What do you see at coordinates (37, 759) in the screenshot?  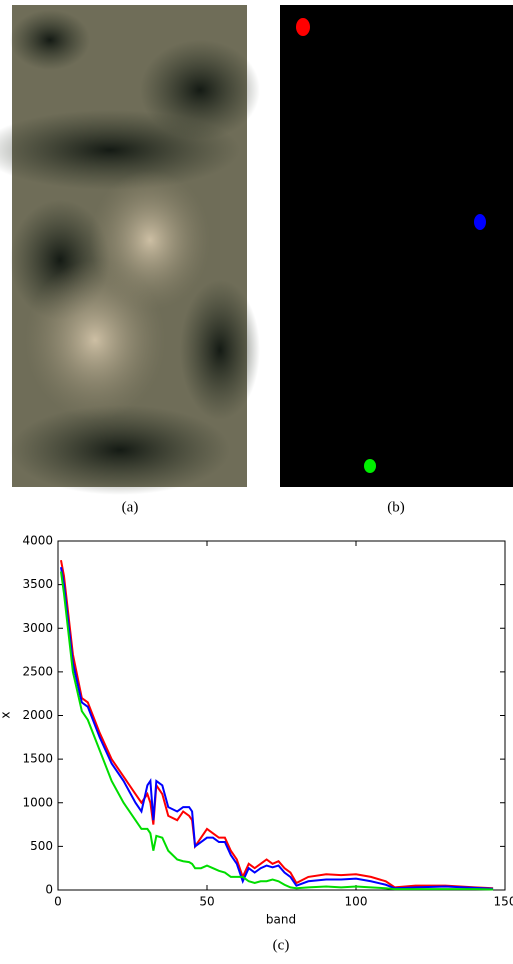 I see `y-tick-label: 1500` at bounding box center [37, 759].